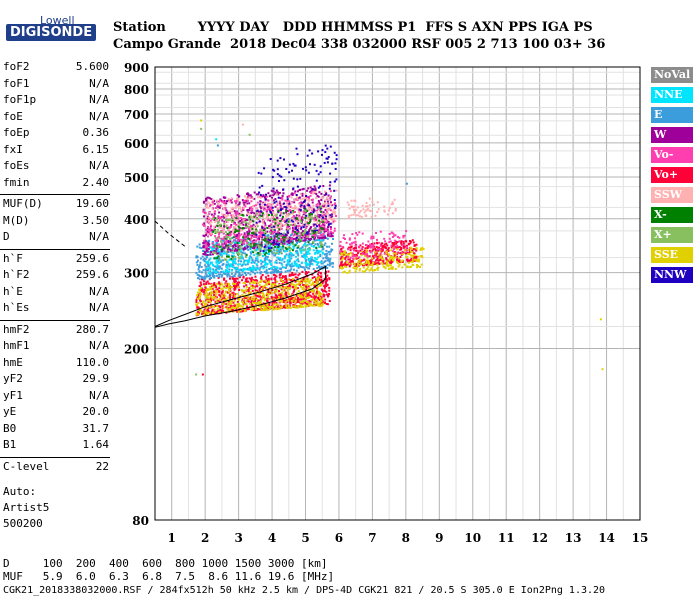 The width and height of the screenshot is (700, 600). I want to click on param-value: 0.36, so click(96, 132).